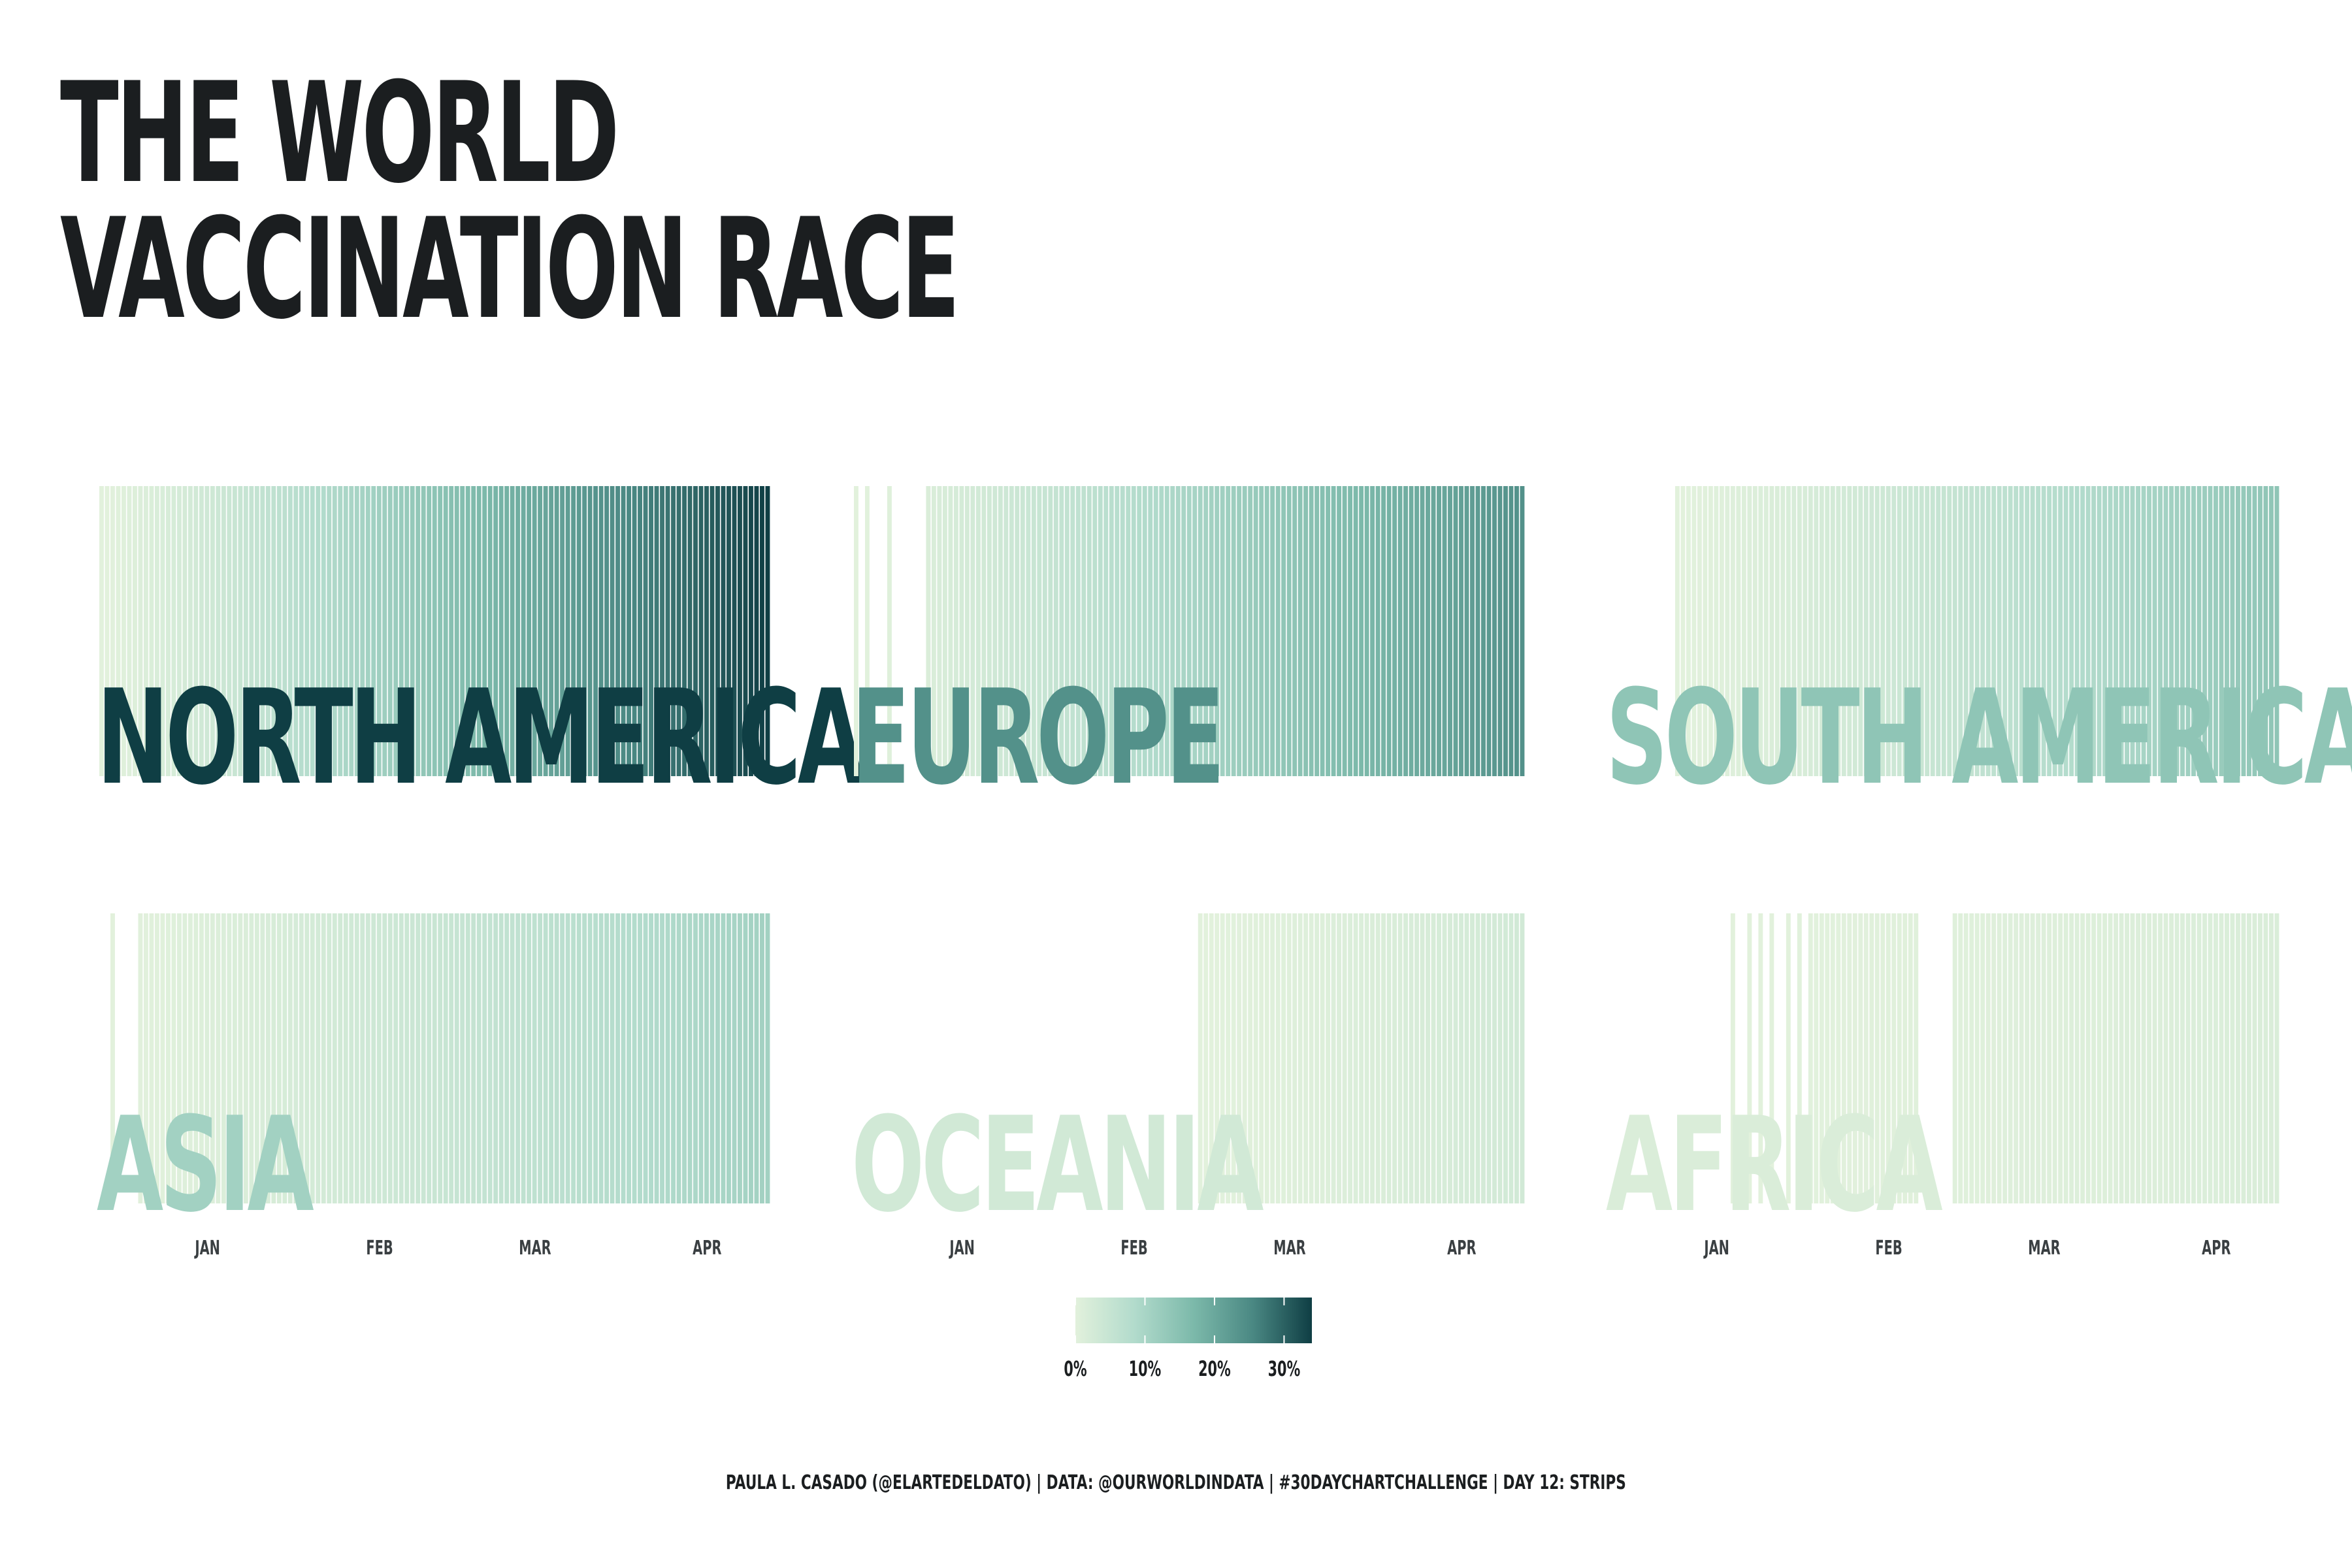  I want to click on chart-title-line-2: VACCINATION RACE, so click(510, 269).